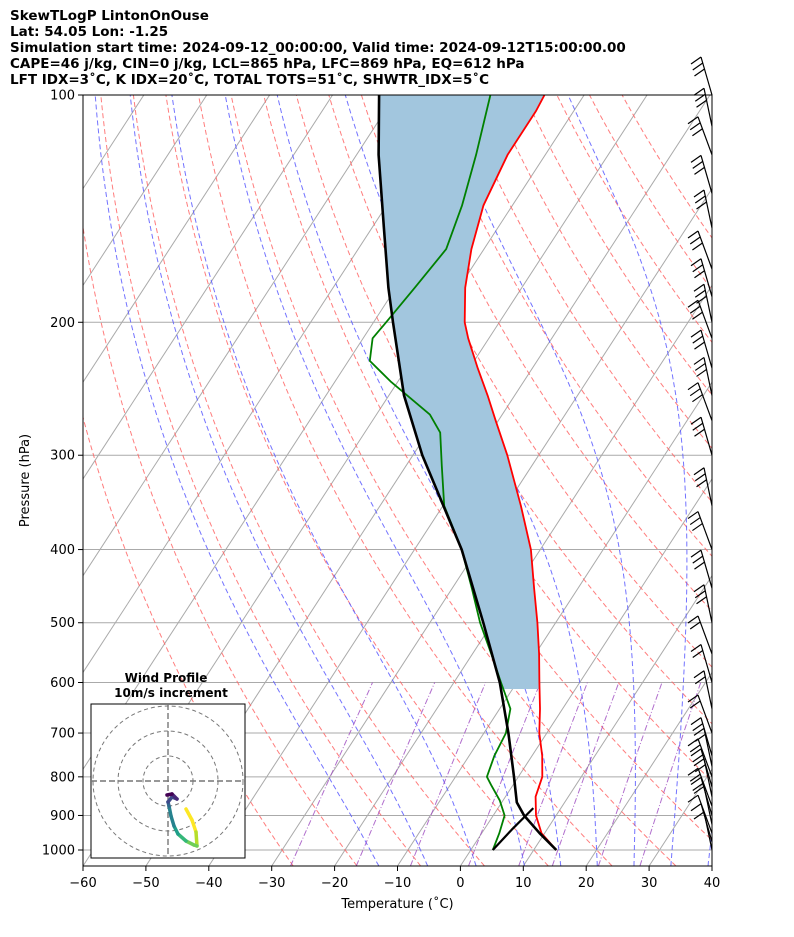  Describe the element at coordinates (396, 904) in the screenshot. I see `x-axis-label: Temperature (˚C)` at that location.